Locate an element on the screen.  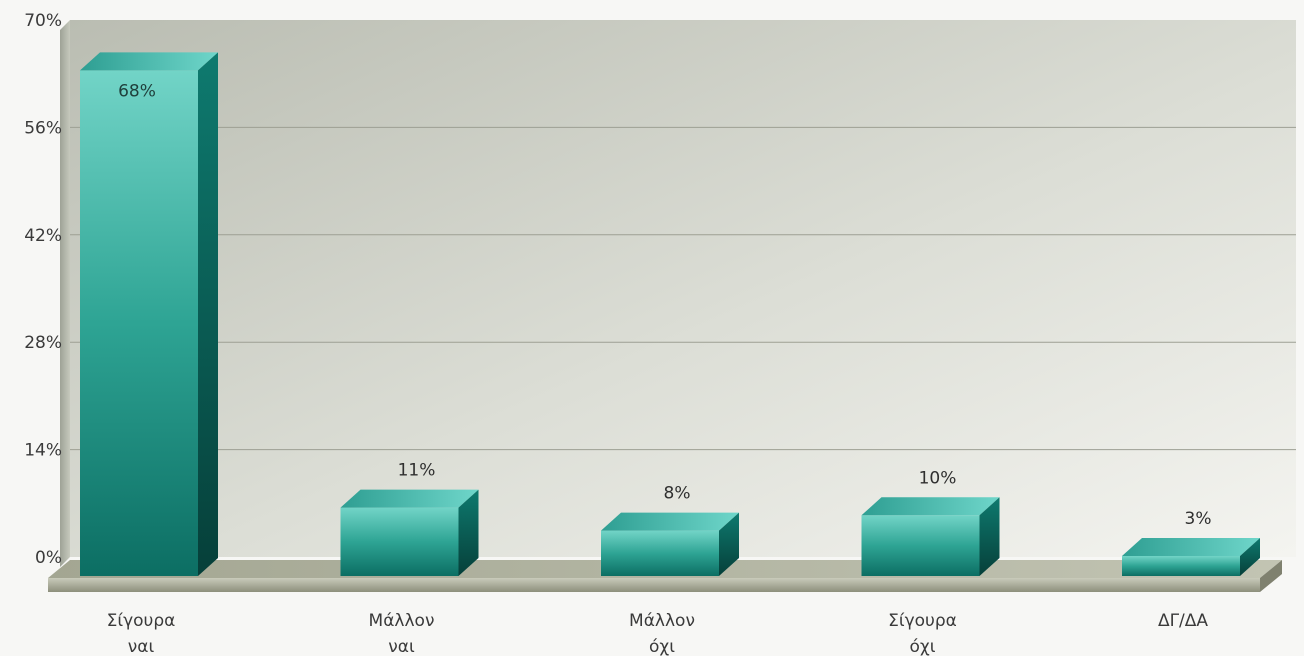
data-label: 10% is located at coordinates (938, 478).